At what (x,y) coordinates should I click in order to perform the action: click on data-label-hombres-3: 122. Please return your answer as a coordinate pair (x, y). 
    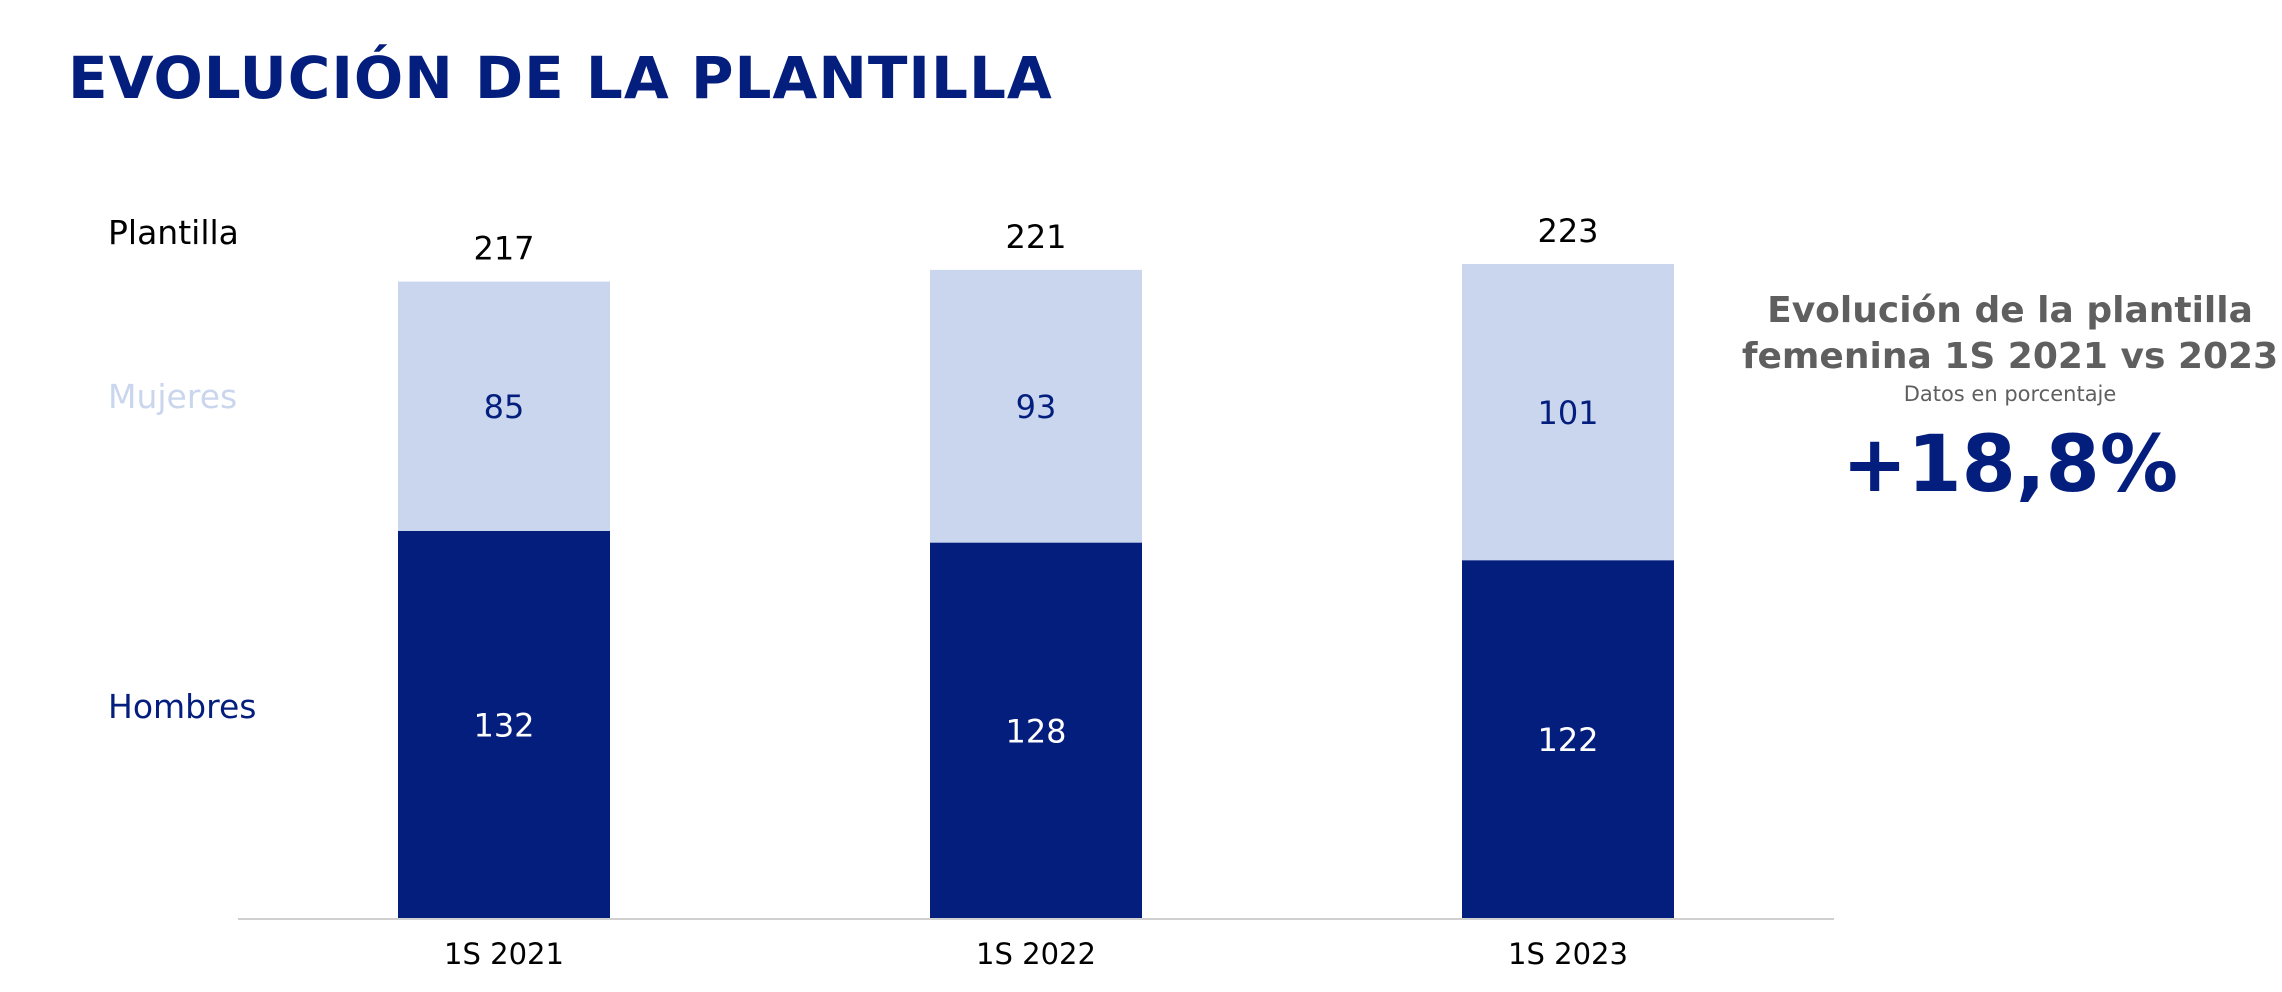
    Looking at the image, I should click on (1567, 740).